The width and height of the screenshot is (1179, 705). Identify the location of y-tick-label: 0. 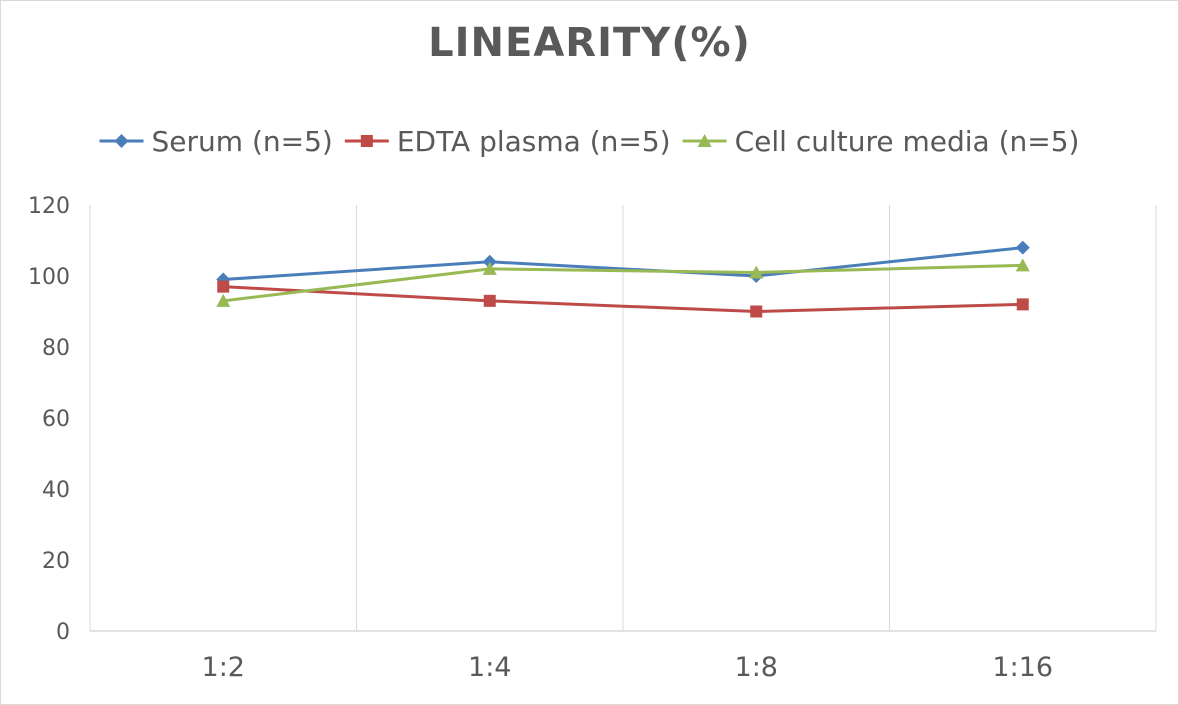
(63, 632).